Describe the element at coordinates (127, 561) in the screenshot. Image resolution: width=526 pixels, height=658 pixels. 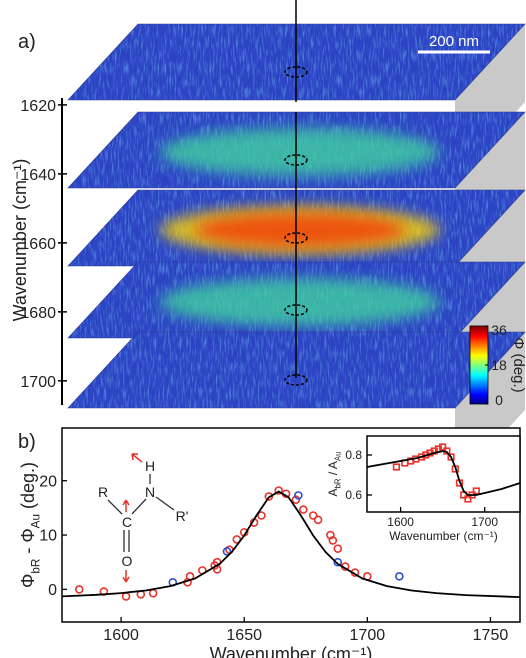
I see `atom: O` at that location.